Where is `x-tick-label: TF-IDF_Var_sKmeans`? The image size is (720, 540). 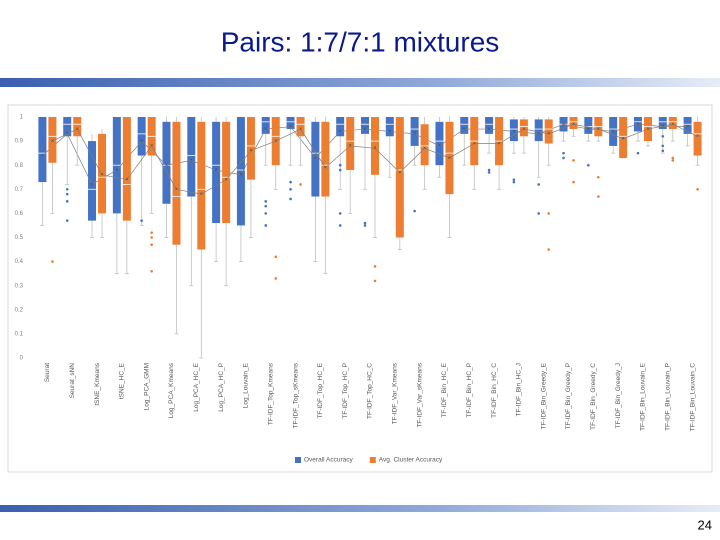 x-tick-label: TF-IDF_Var_sKmeans is located at coordinates (419, 394).